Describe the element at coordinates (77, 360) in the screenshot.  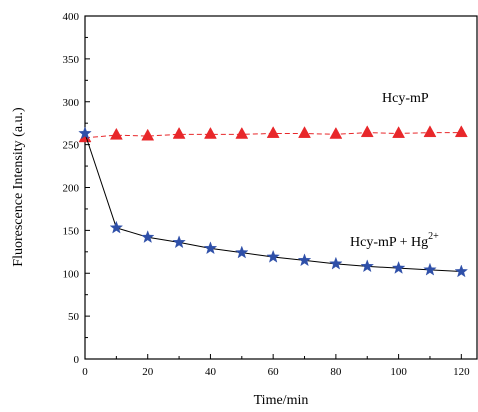
I see `y-tick-label: 0` at that location.